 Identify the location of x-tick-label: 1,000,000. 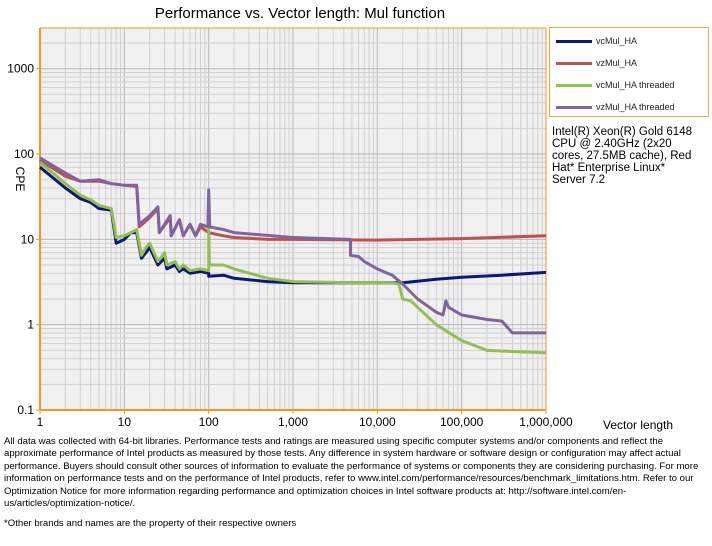
(546, 422).